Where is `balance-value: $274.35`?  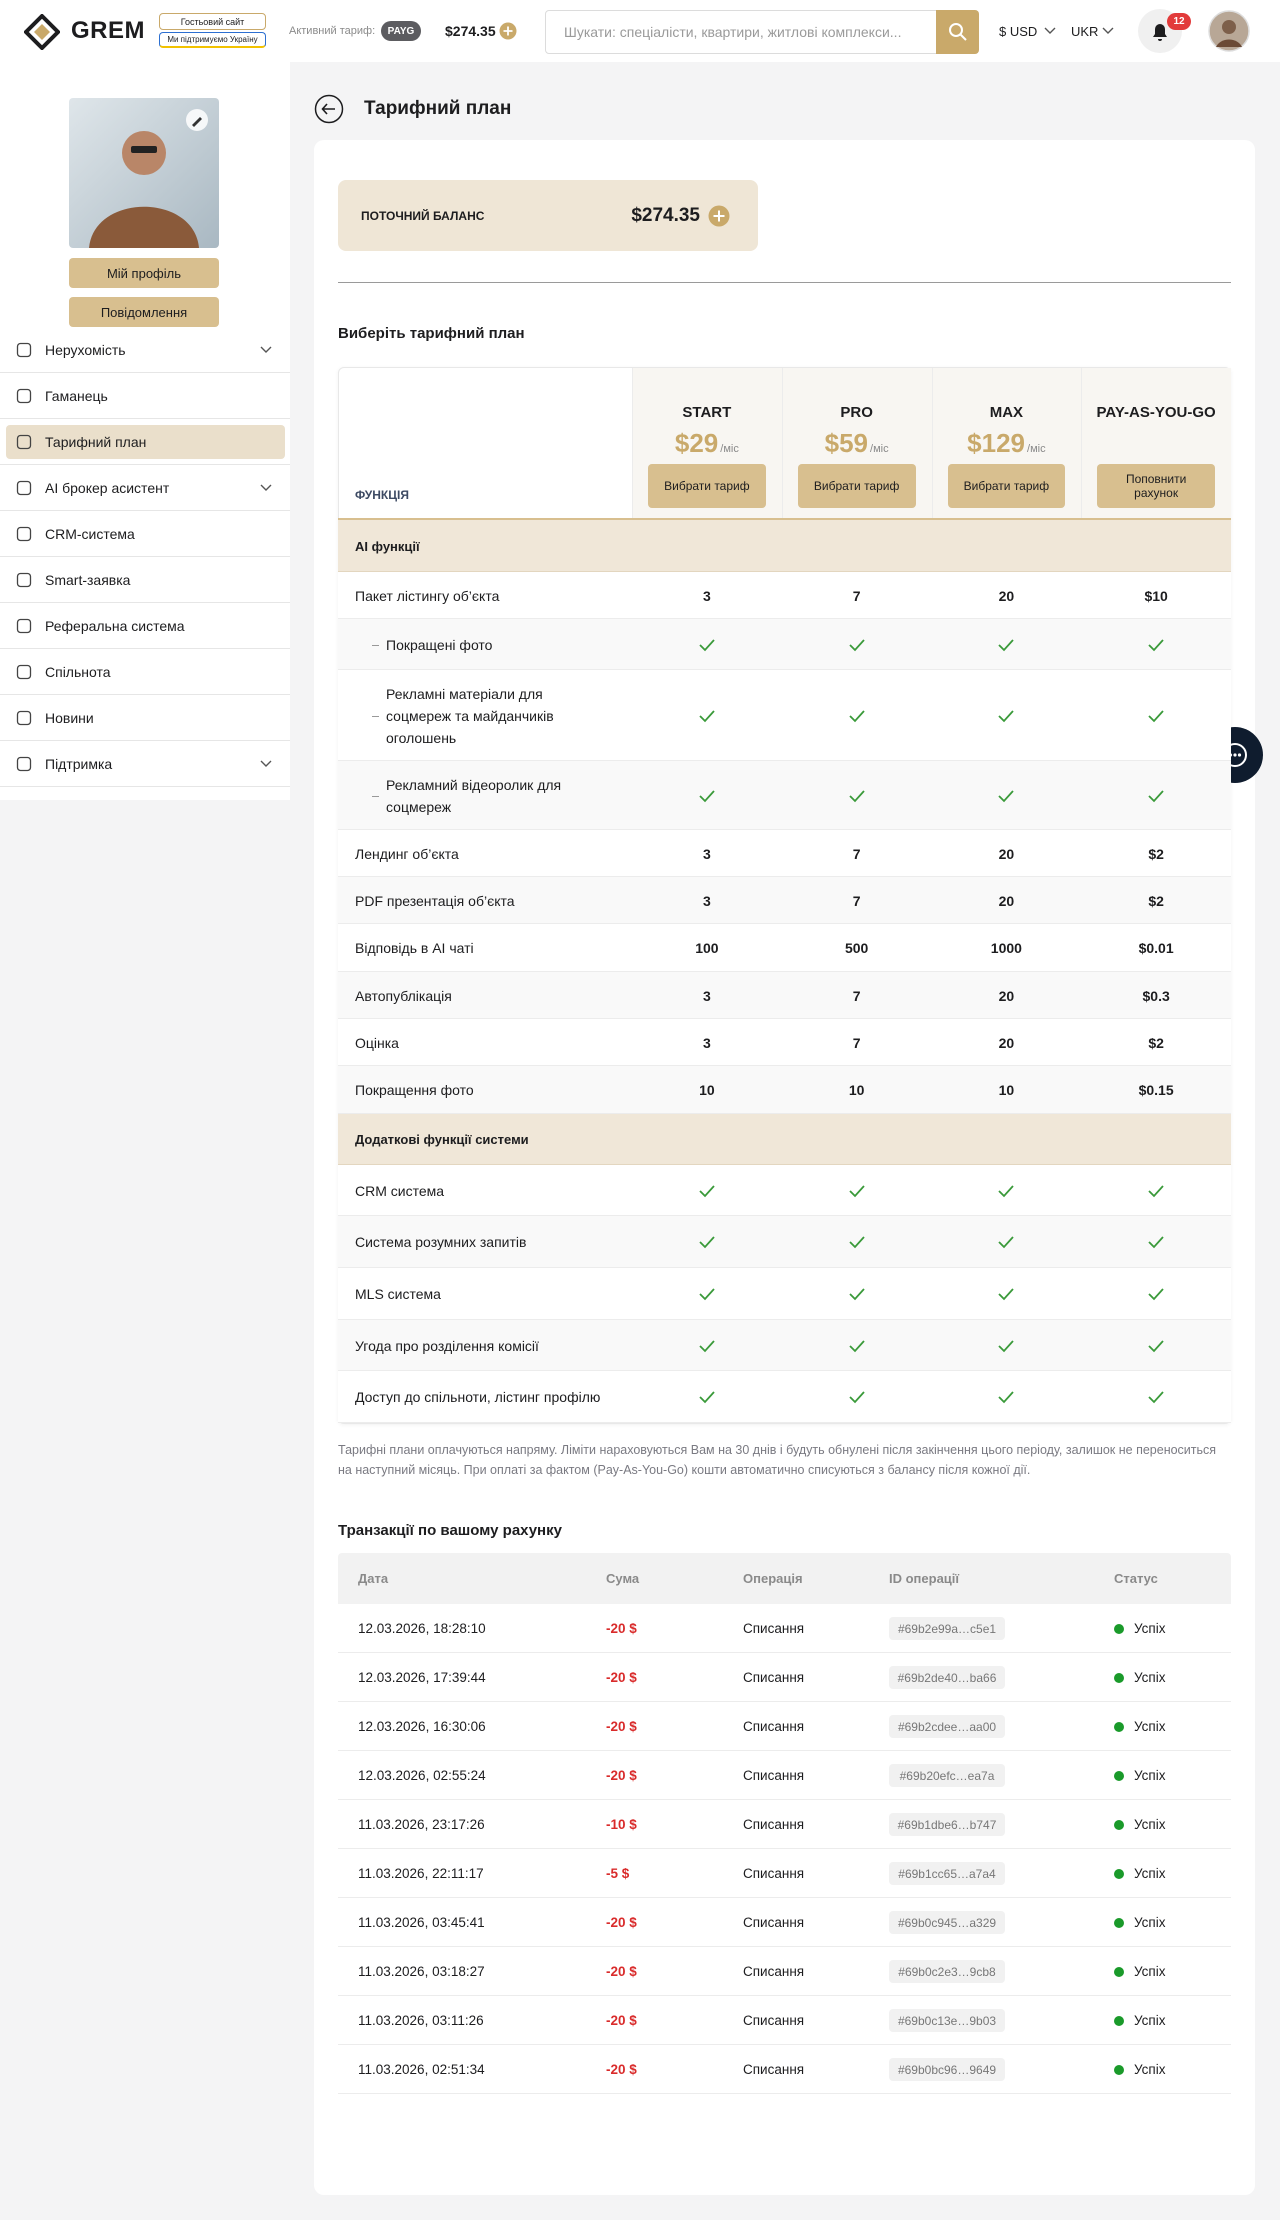 balance-value: $274.35 is located at coordinates (665, 215).